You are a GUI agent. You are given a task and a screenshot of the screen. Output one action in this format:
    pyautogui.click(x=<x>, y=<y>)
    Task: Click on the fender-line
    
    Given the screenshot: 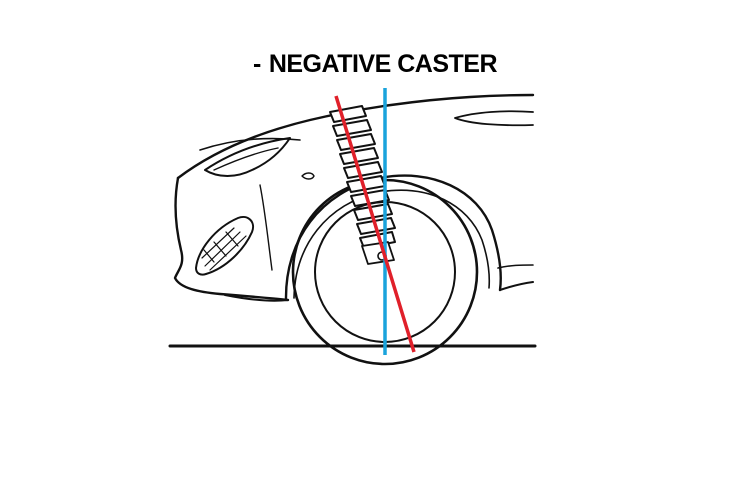 What is the action you would take?
    pyautogui.click(x=250, y=144)
    